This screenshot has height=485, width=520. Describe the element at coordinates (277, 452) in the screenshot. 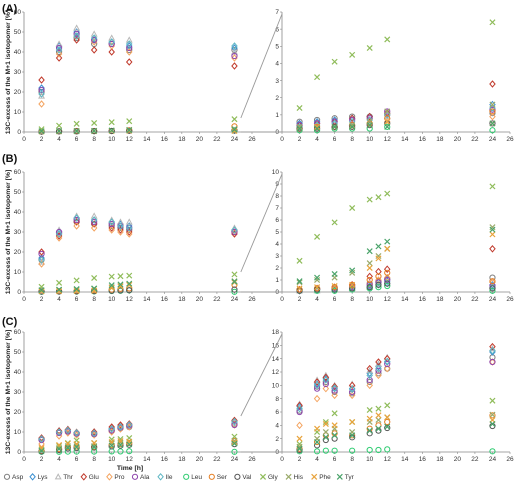

I see `y-tick-label: 0` at that location.